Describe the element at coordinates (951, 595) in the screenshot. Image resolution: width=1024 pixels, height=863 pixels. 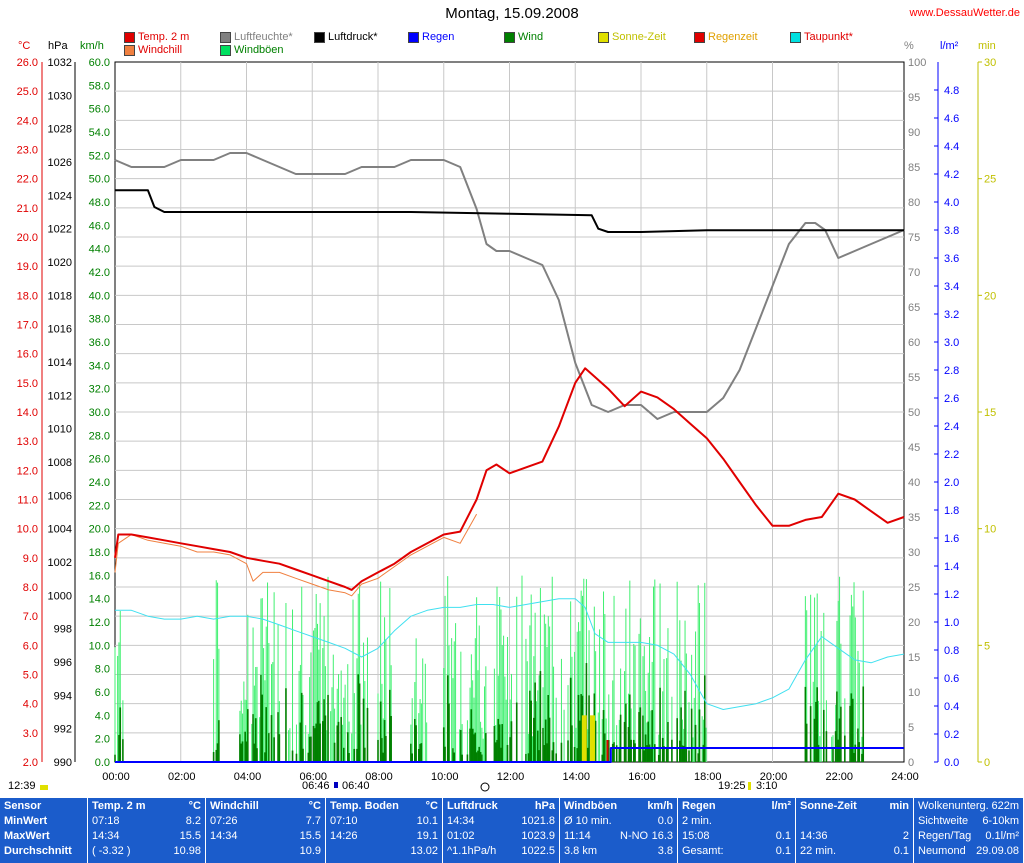
I see `rain-tick-label: 1.2` at that location.